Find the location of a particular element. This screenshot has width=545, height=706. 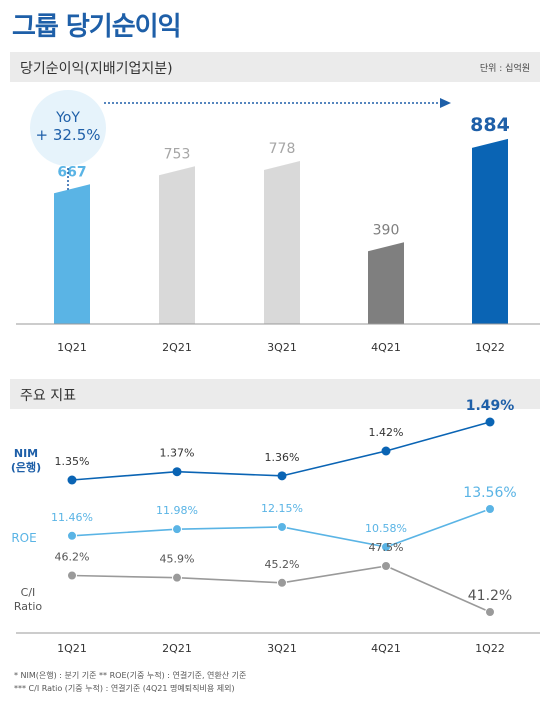

line-x-tick-label: 3Q21 is located at coordinates (282, 648).